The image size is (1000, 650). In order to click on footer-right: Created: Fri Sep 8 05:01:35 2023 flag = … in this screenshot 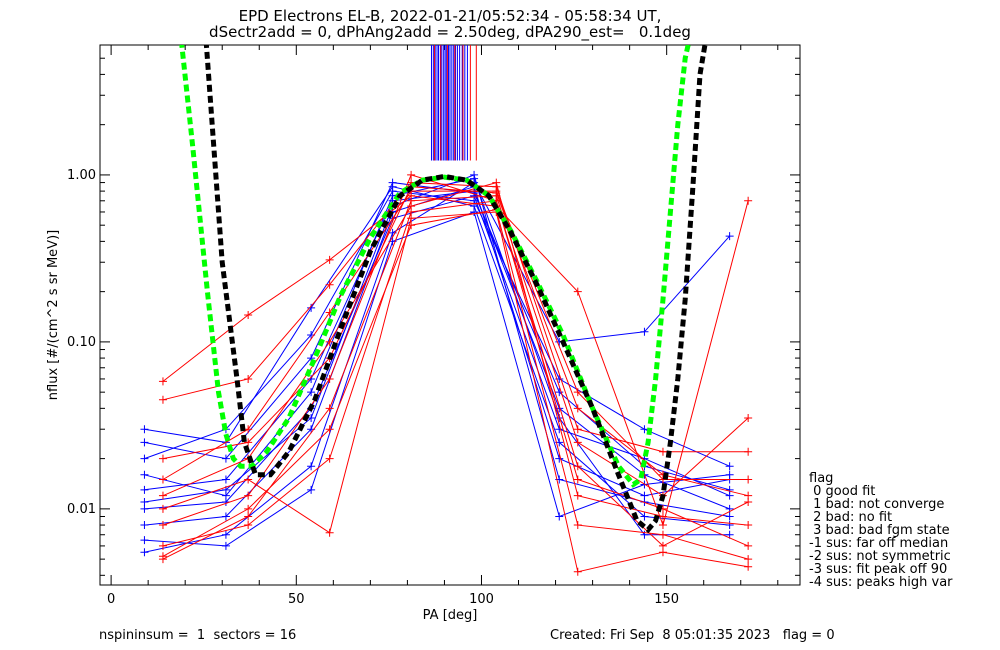, I will do `click(692, 635)`.